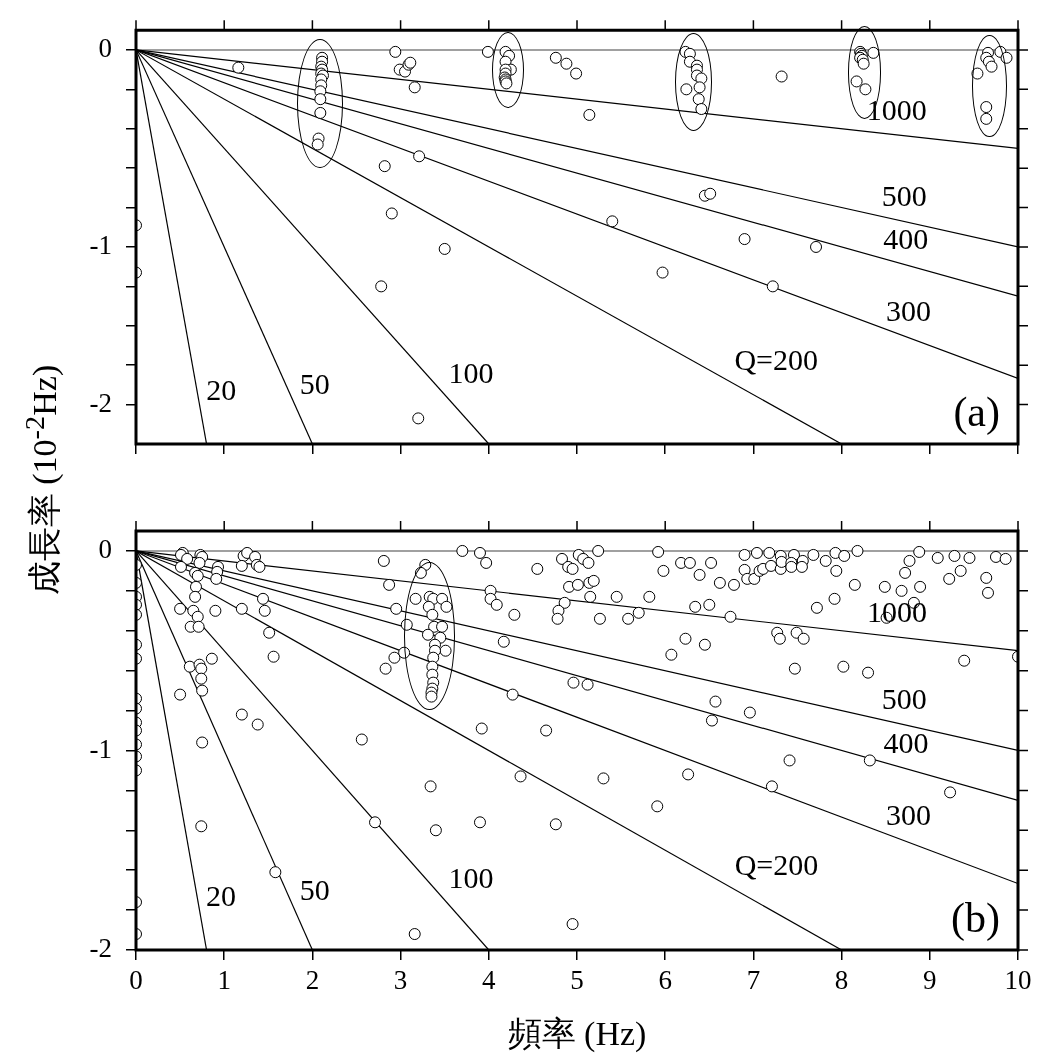 The width and height of the screenshot is (1042, 1060). I want to click on x-tick-label: 5, so click(577, 980).